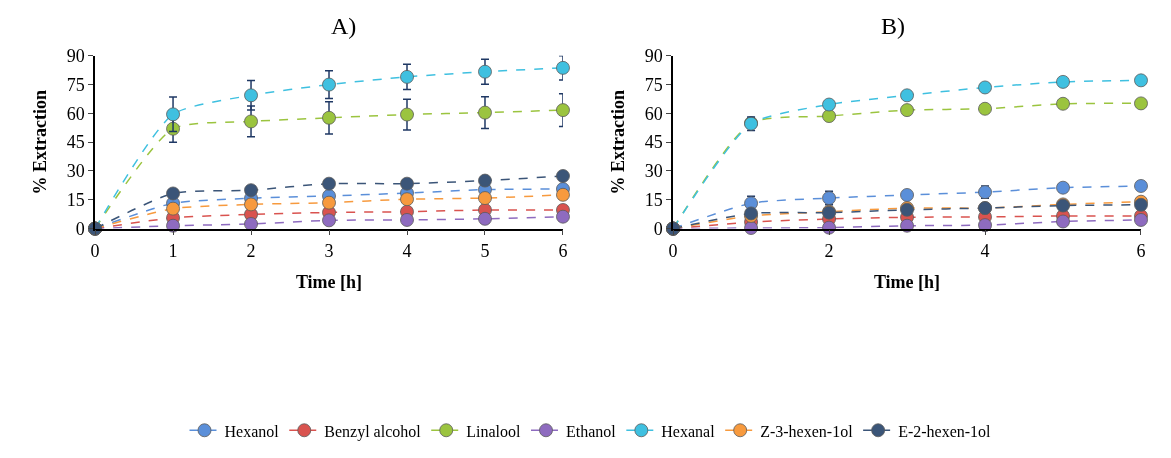  What do you see at coordinates (807, 431) in the screenshot?
I see `legend-label: Z-3-hexen-1ol` at bounding box center [807, 431].